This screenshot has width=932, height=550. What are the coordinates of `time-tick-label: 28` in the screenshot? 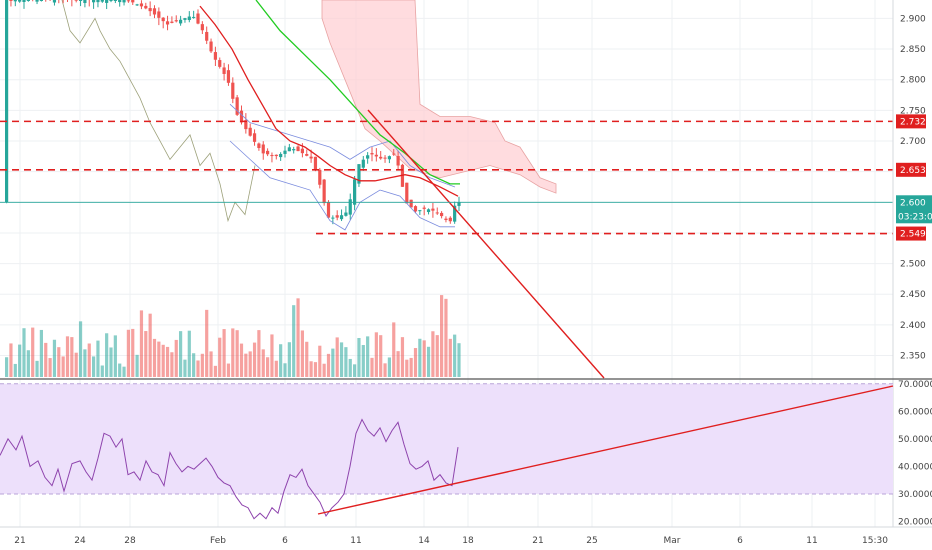 It's located at (130, 541).